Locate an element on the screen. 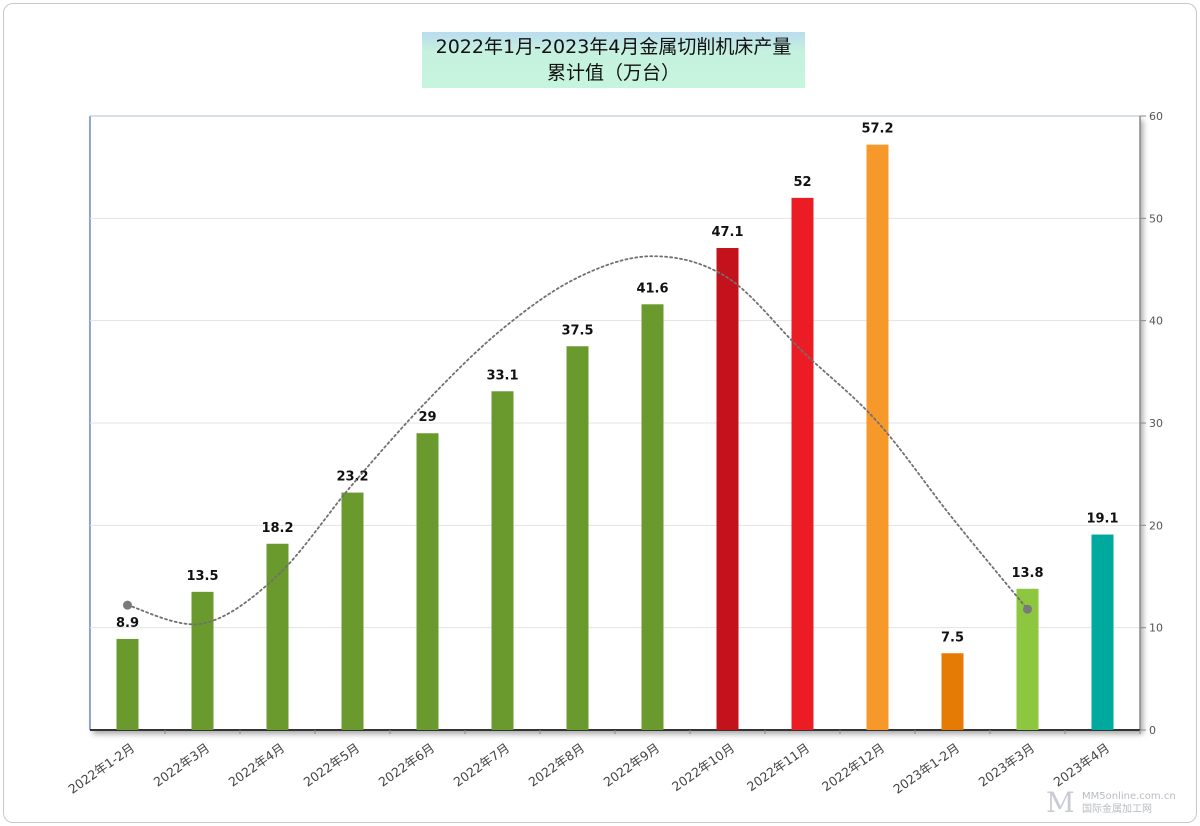 This screenshot has width=1200, height=826. x-tick-label: 2022年11月 is located at coordinates (778, 767).